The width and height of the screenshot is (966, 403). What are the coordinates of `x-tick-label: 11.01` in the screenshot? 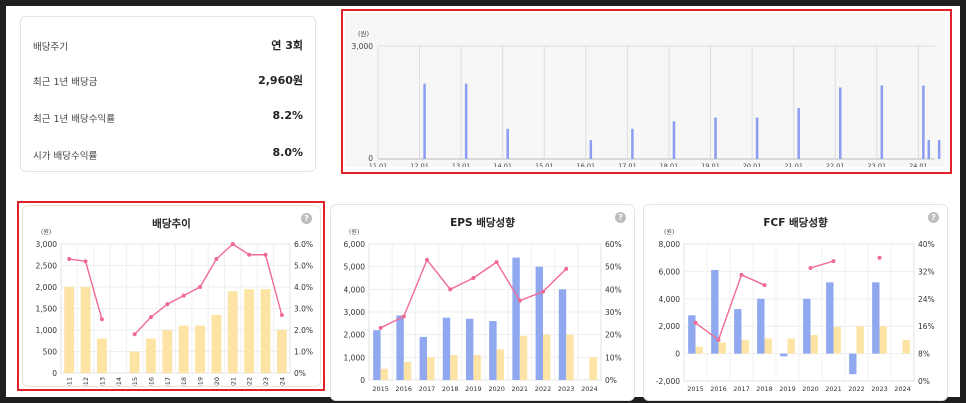 It's located at (378, 164).